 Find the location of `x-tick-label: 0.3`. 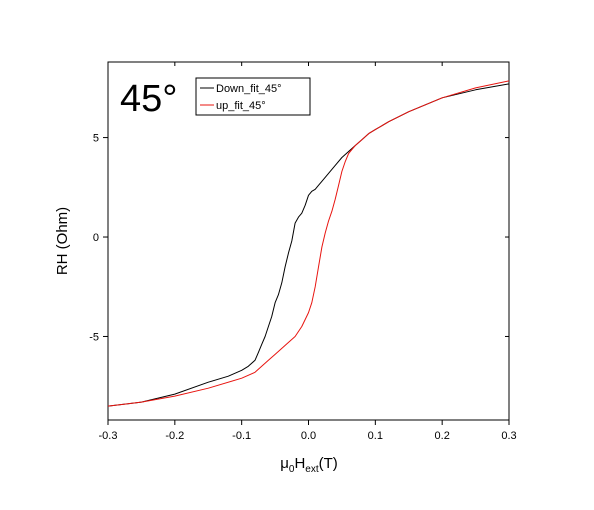

x-tick-label: 0.3 is located at coordinates (508, 436).